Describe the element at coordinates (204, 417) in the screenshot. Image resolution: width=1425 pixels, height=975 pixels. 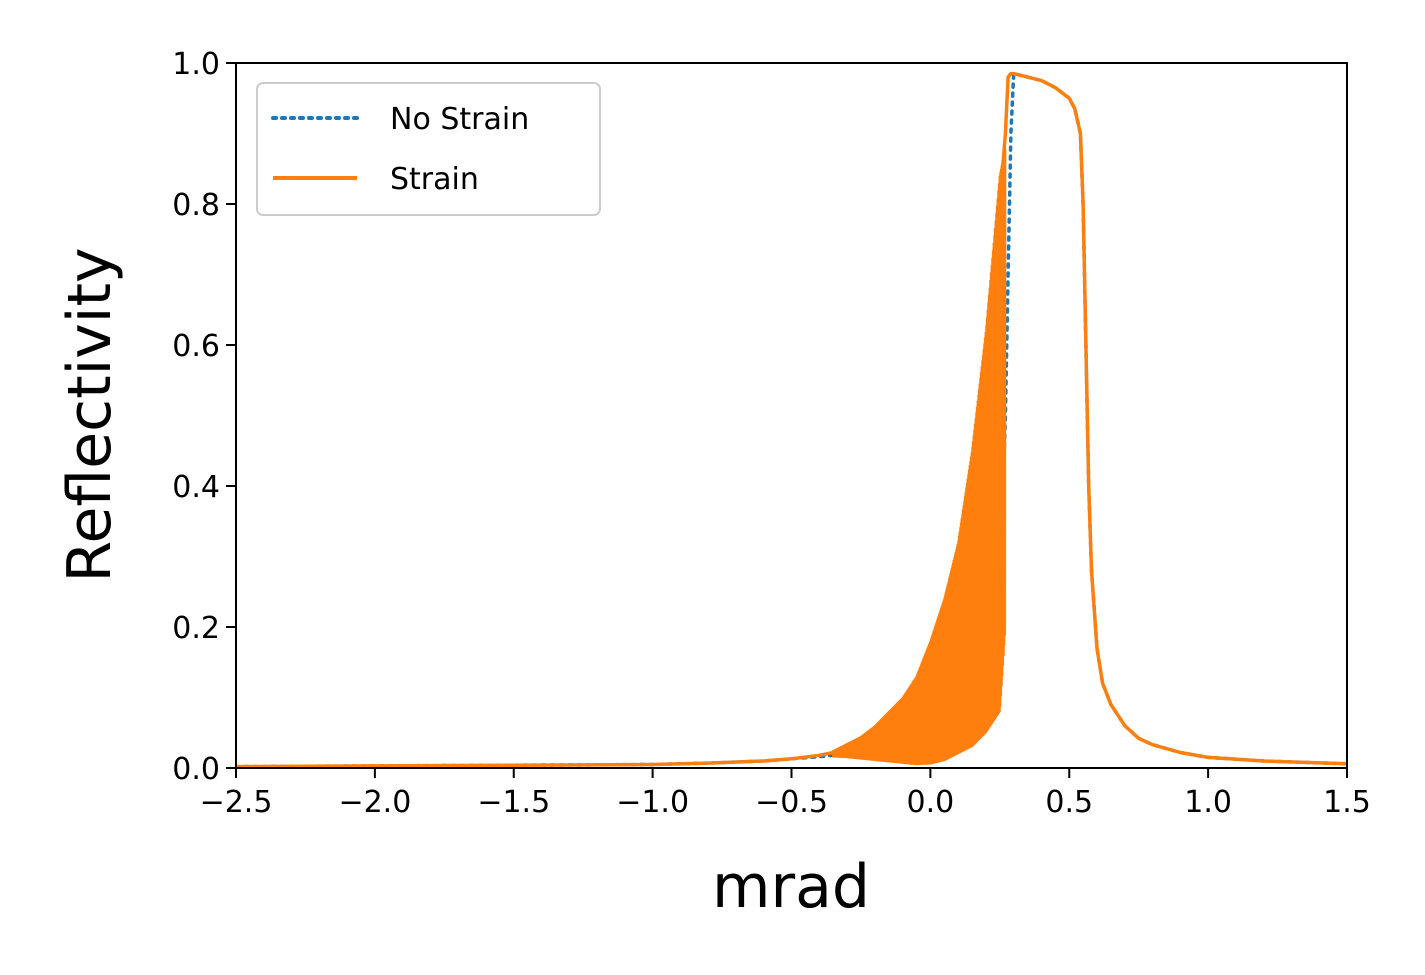
I see `y-axis: 0.0 0.2 0.4 0.6 0.8 1.0` at that location.